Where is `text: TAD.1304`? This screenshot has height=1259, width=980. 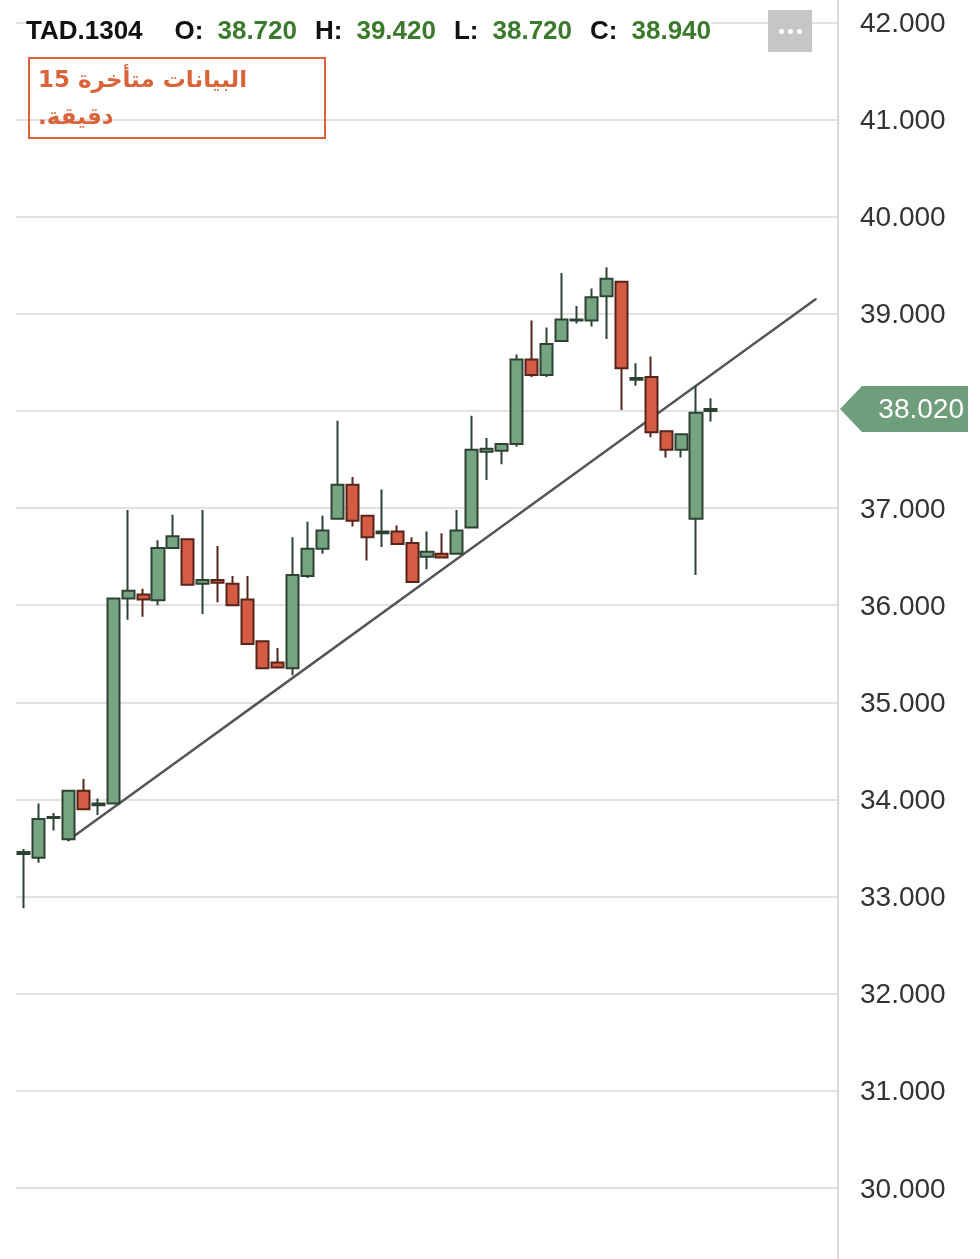 text: TAD.1304 is located at coordinates (84, 30).